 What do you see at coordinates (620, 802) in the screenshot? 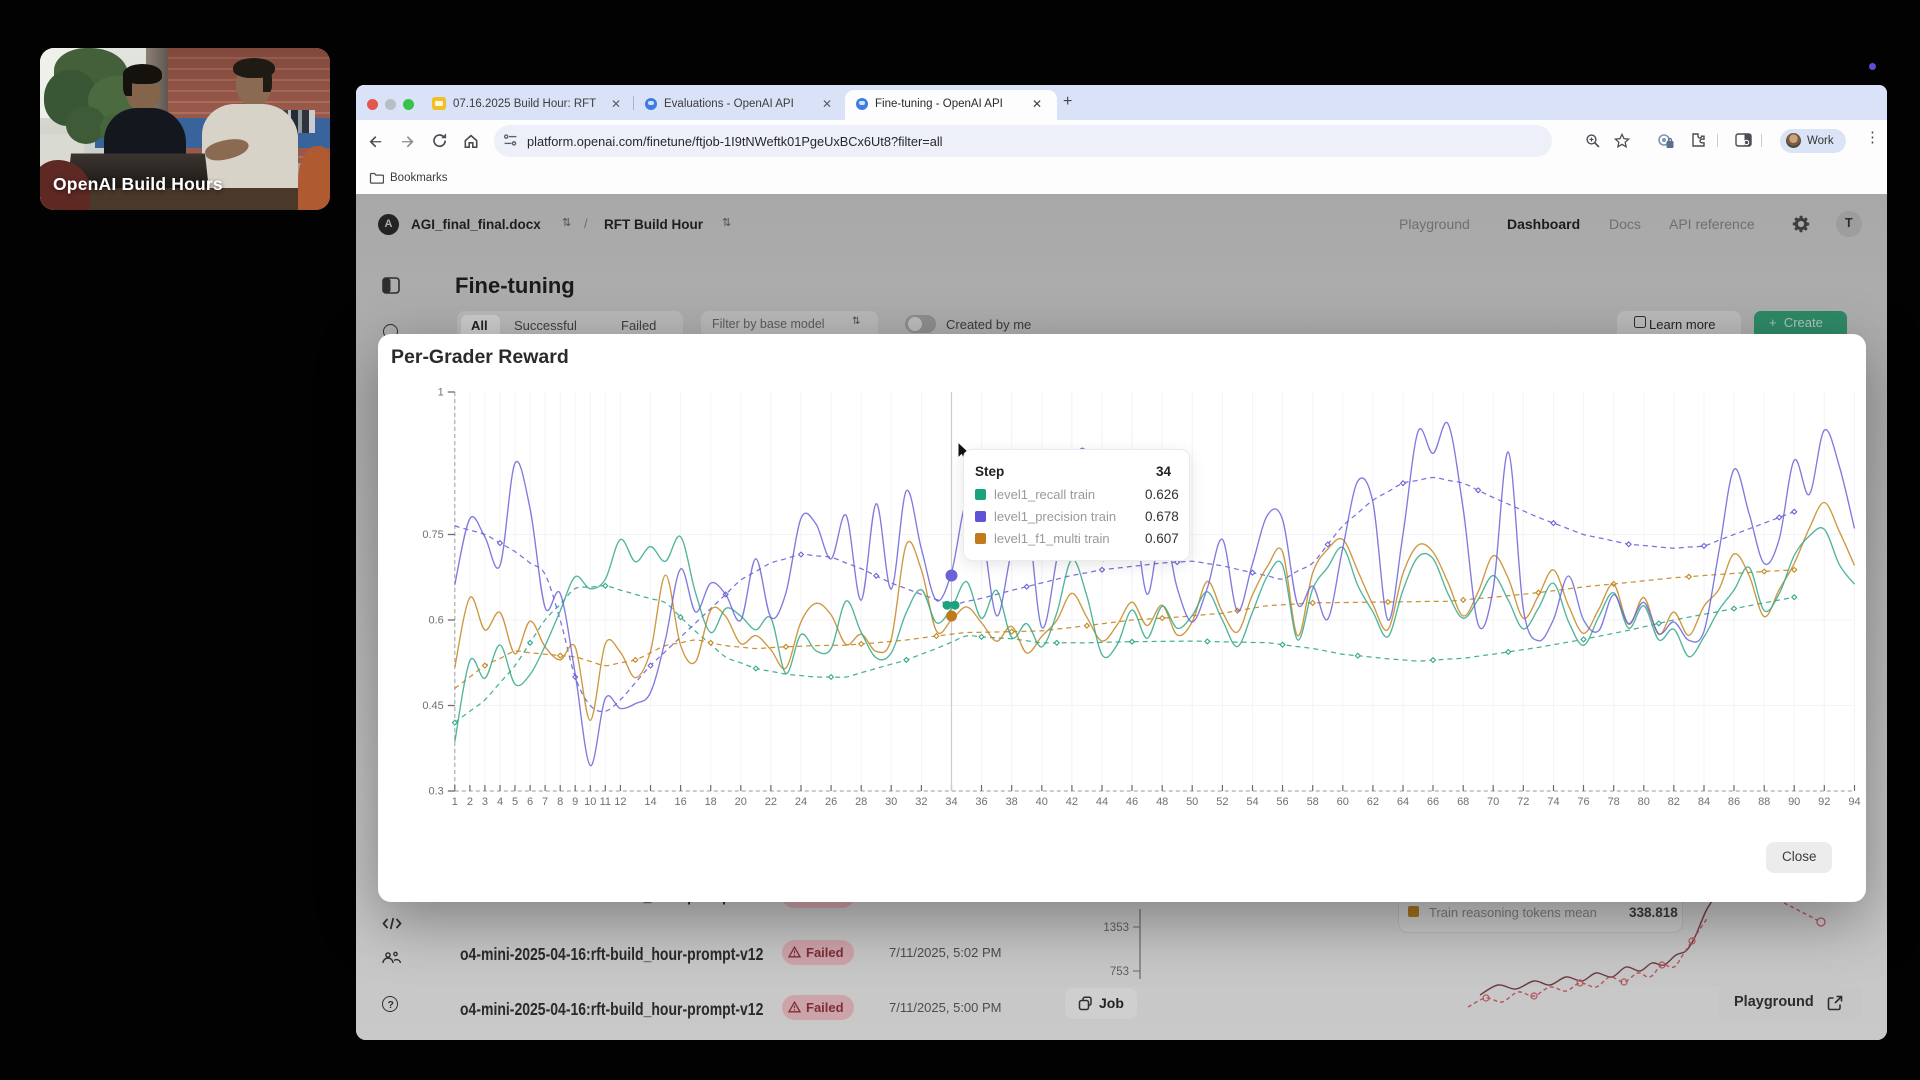
I see `svg-text: 12` at bounding box center [620, 802].